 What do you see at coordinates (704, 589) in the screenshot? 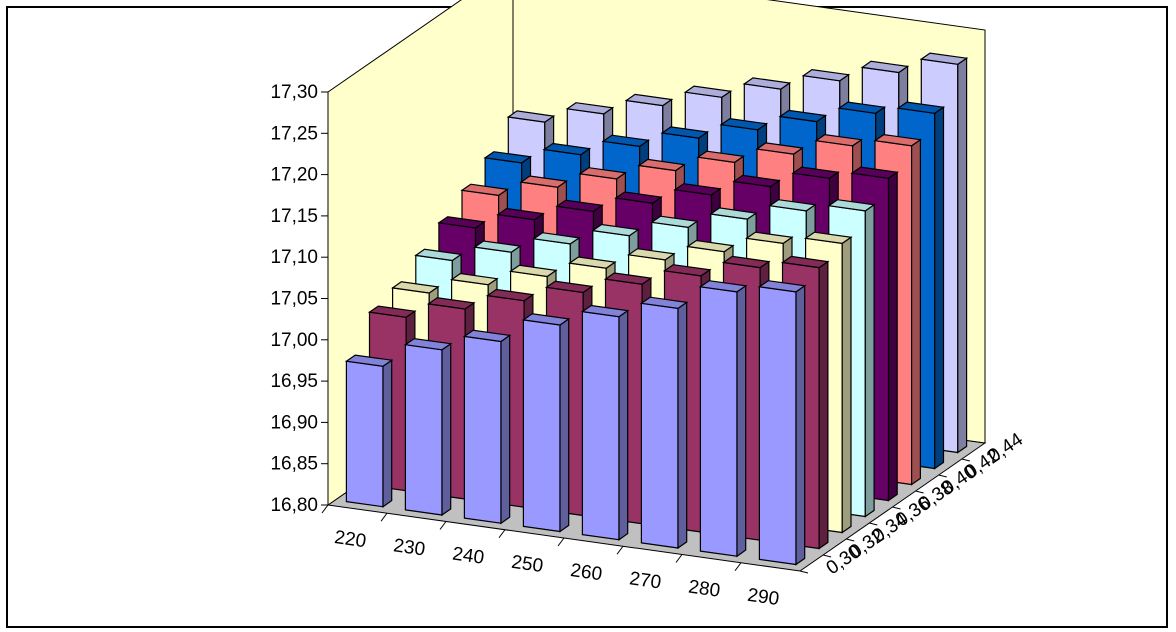
I see `x-tick-label: 280` at bounding box center [704, 589].